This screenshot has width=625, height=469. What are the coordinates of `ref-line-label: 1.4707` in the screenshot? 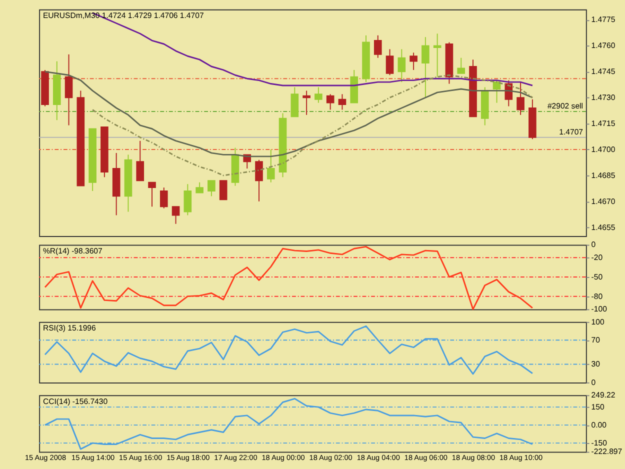 It's located at (571, 131).